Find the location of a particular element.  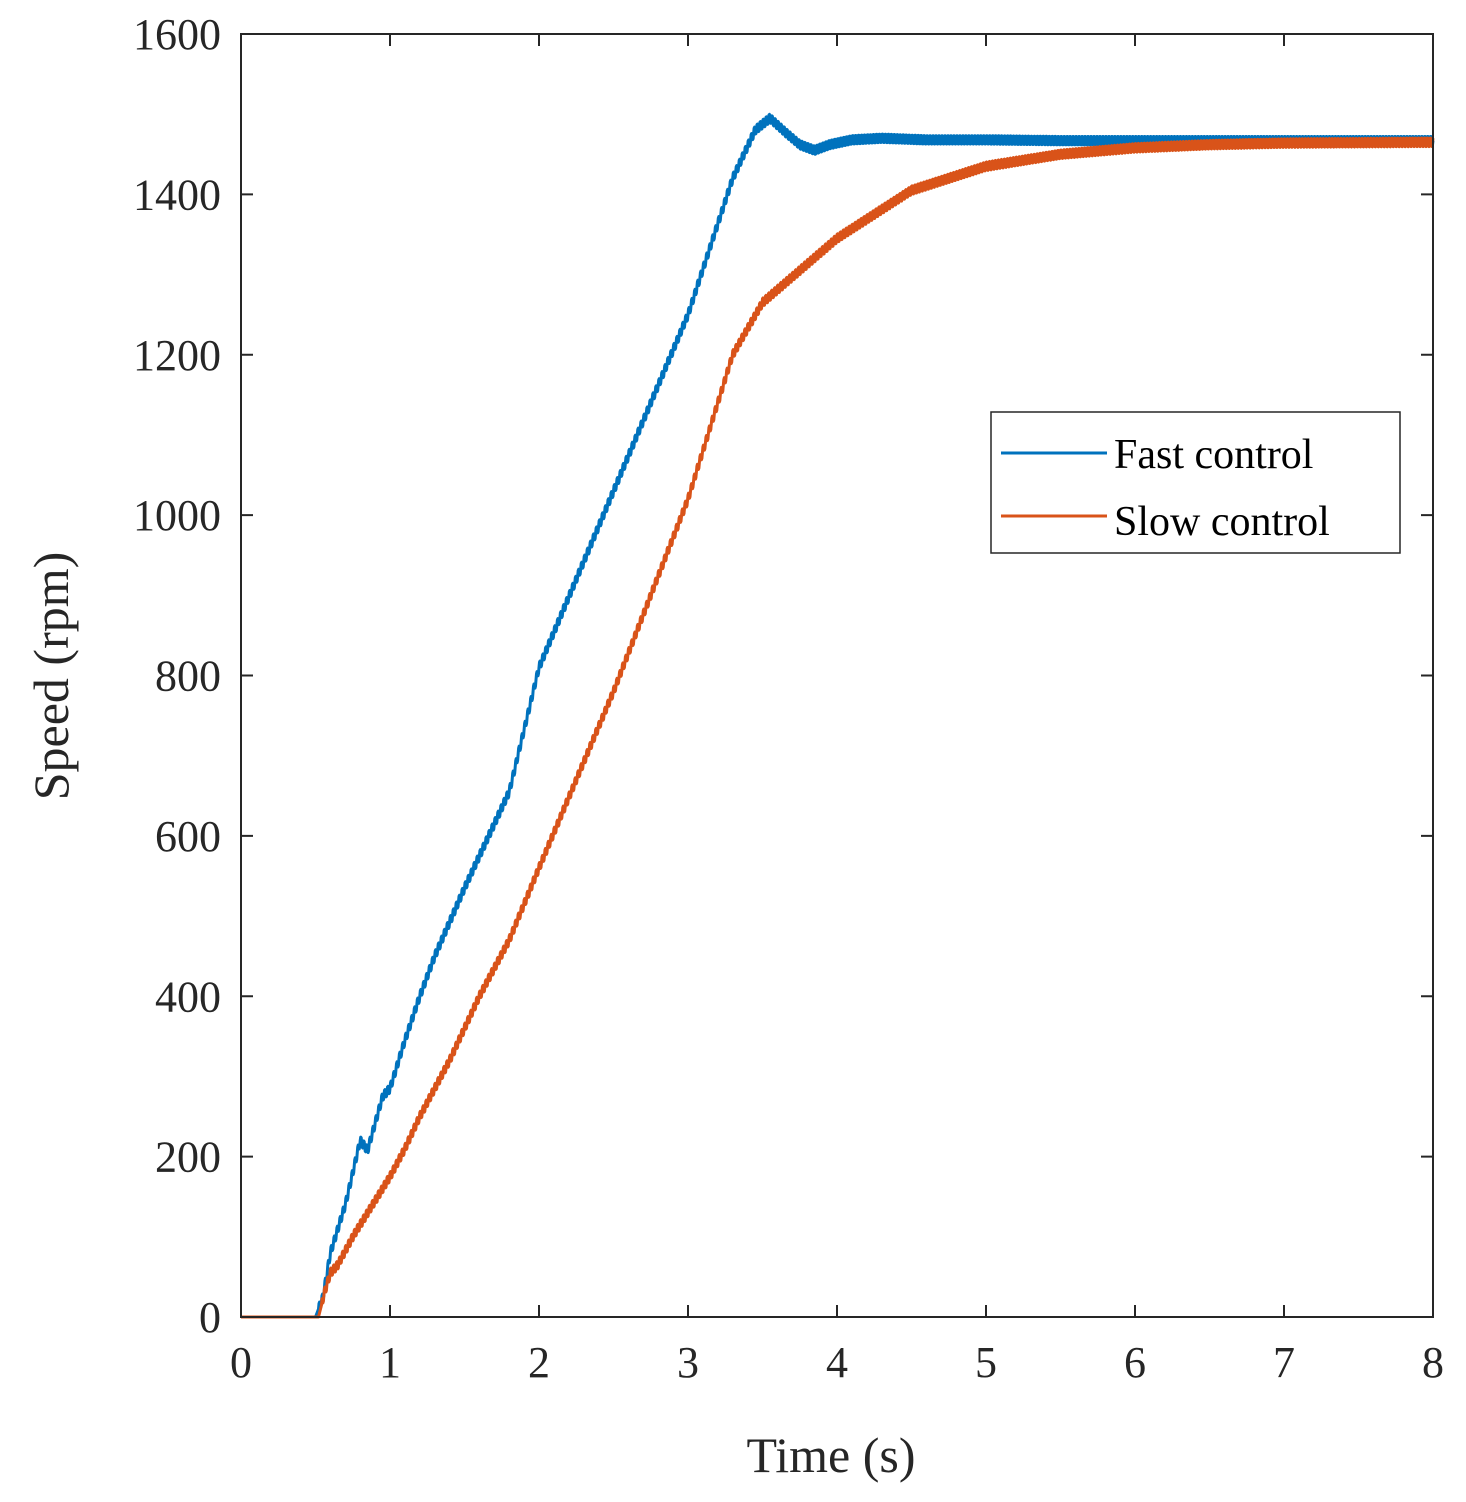

x-axis-label: Time (s) is located at coordinates (830, 1455).